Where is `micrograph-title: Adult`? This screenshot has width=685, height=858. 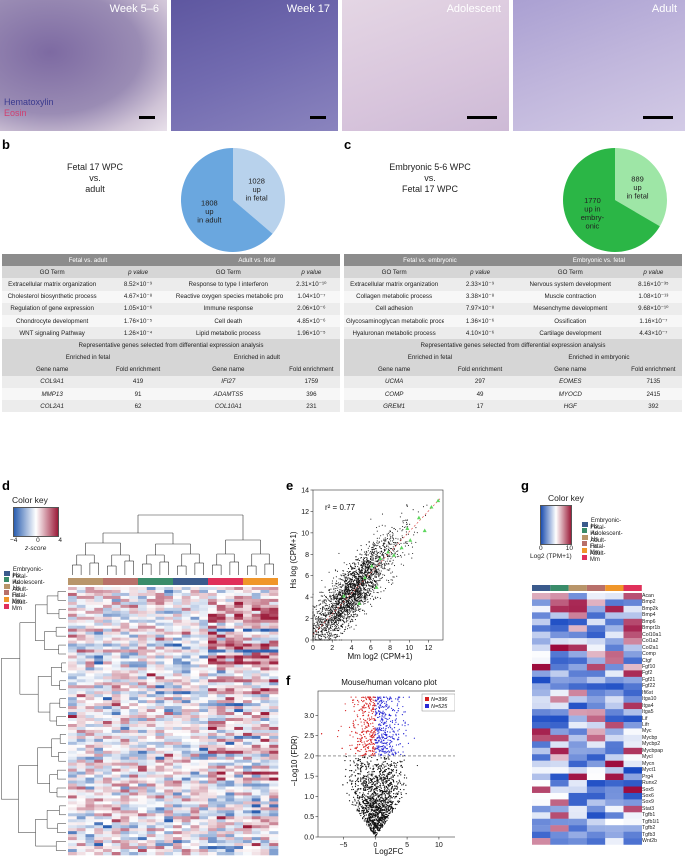
micrograph-title: Adult is located at coordinates (664, 9).